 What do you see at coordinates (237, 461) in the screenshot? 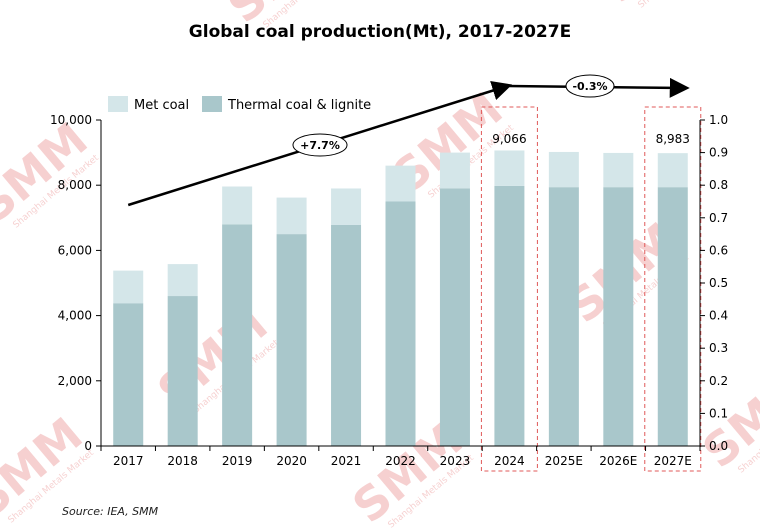
I see `x-tick-label: 2019` at bounding box center [237, 461].